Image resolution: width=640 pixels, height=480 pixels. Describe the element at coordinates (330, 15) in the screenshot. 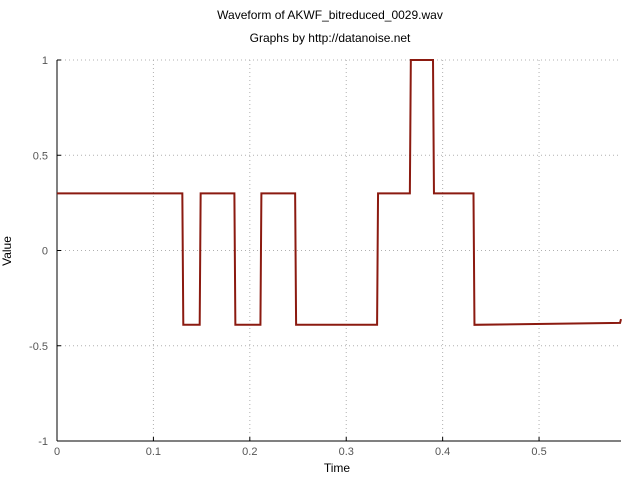

I see `chart-title: Waveform of AKWF_bitreduced_0029.wav` at that location.